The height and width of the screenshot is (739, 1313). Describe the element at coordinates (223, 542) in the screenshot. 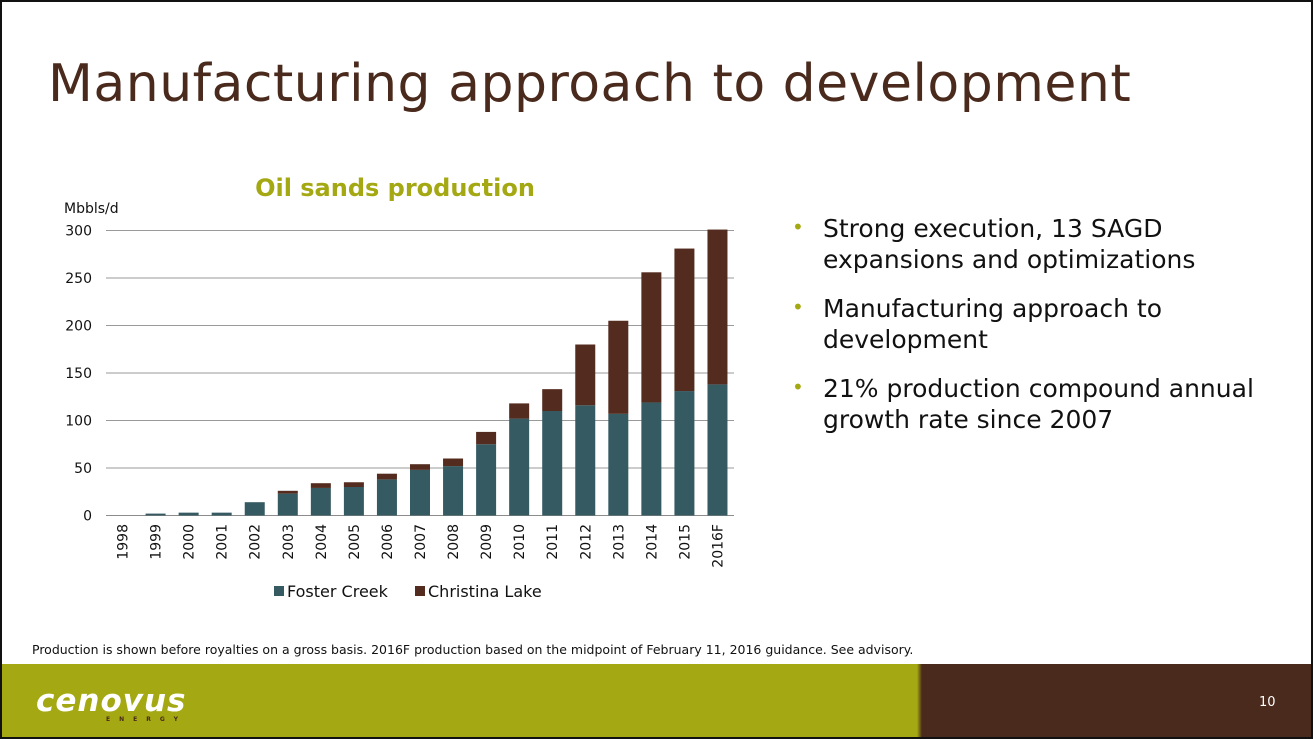

I see `x-tick-label: 2001` at that location.